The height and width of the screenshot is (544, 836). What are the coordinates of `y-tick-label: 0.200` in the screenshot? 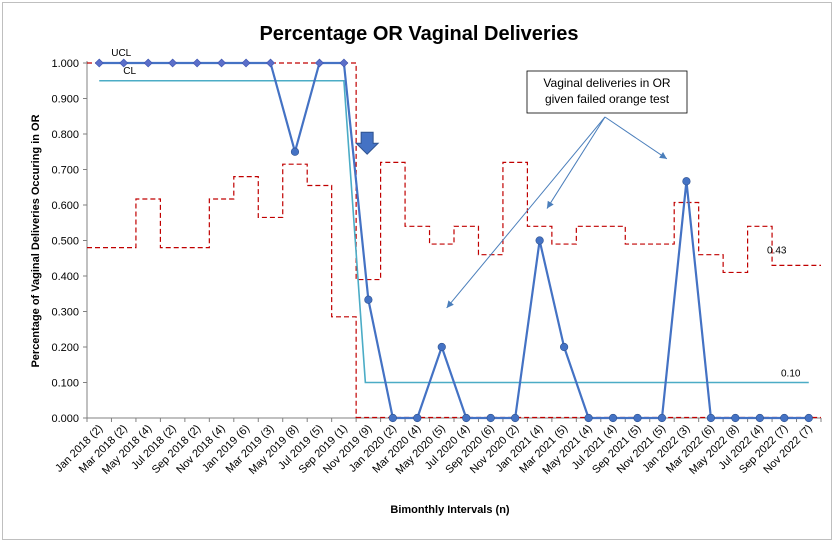 It's located at (65, 348).